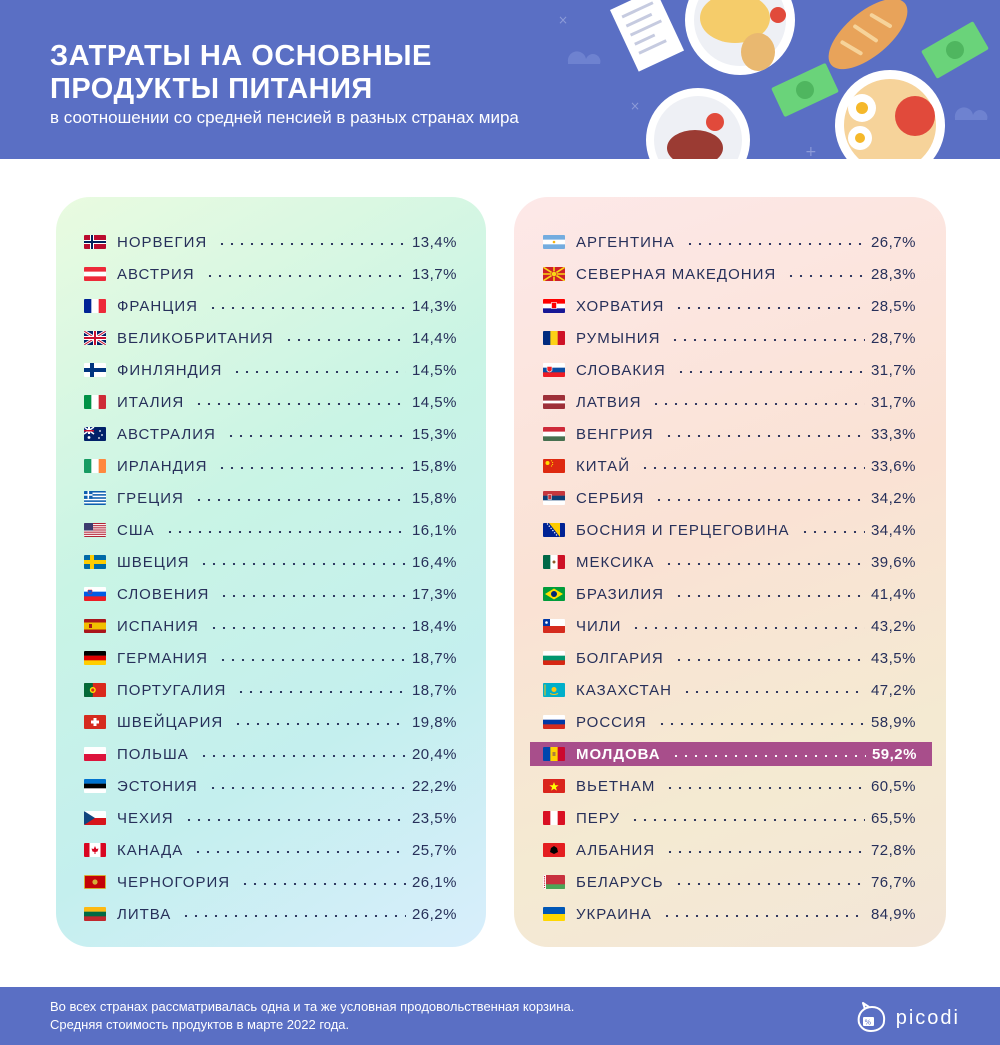 The height and width of the screenshot is (1045, 1000). What do you see at coordinates (434, 370) in the screenshot?
I see `country-value: 14,5%` at bounding box center [434, 370].